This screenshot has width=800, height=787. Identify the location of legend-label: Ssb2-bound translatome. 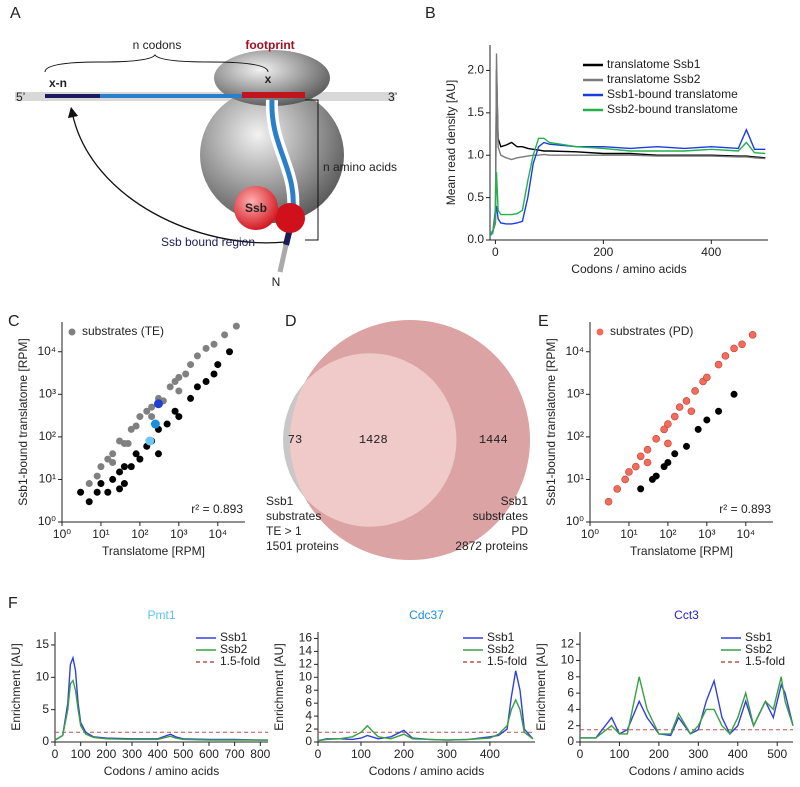
(672, 109).